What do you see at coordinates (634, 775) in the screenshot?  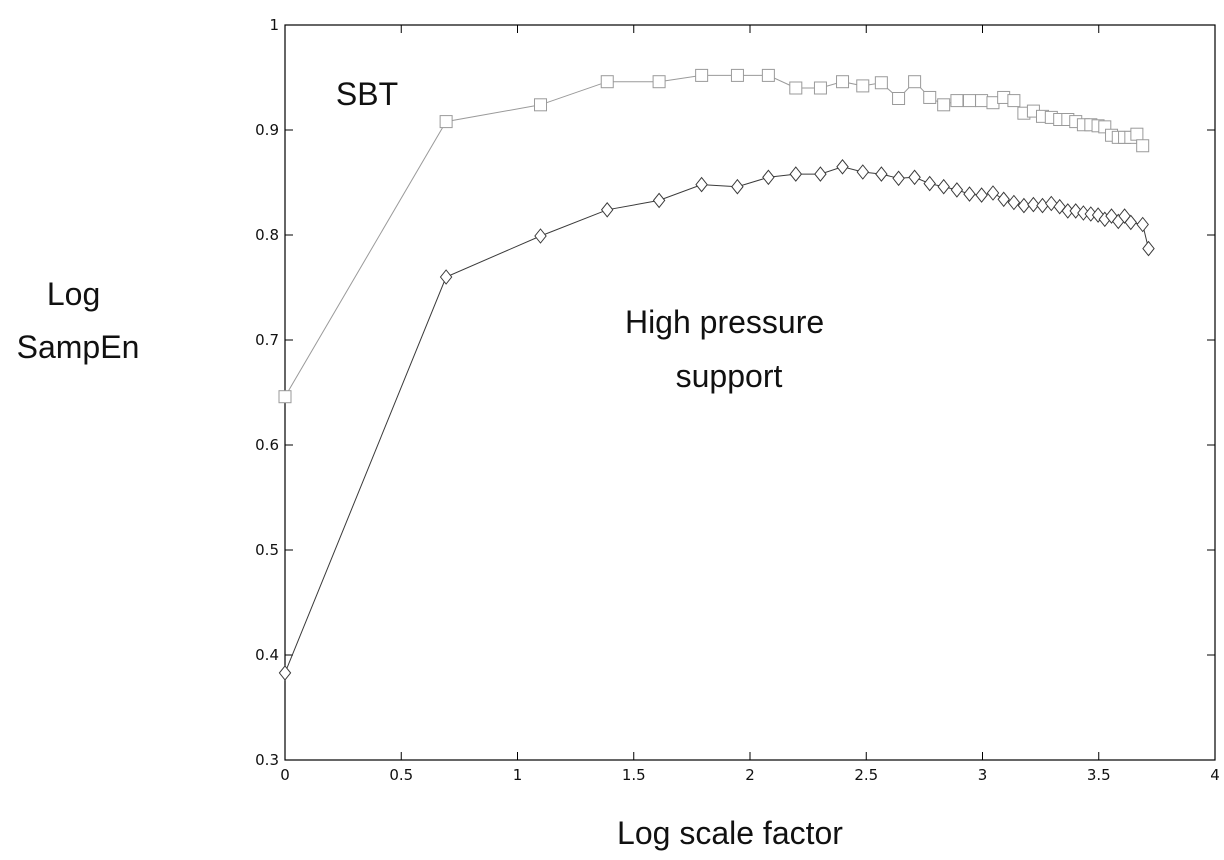 I see `x-tick-label: 1.5` at bounding box center [634, 775].